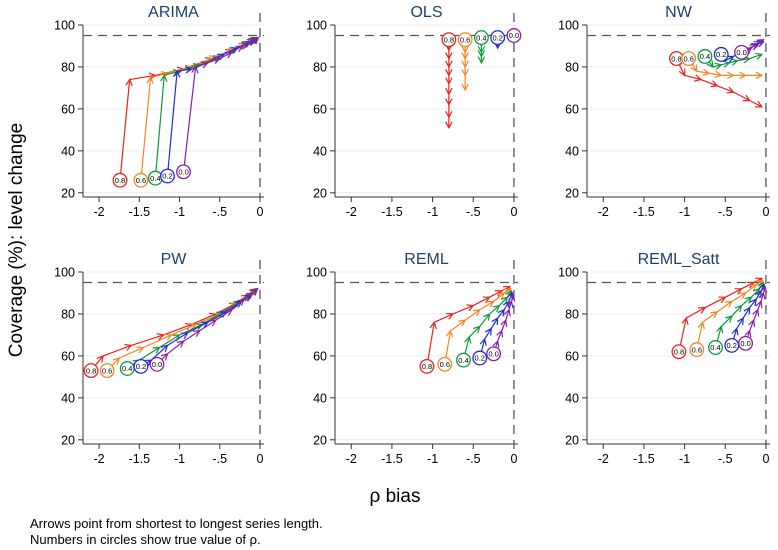 The height and width of the screenshot is (550, 778). What do you see at coordinates (395, 496) in the screenshot?
I see `x-axis-label: ρ bias` at bounding box center [395, 496].